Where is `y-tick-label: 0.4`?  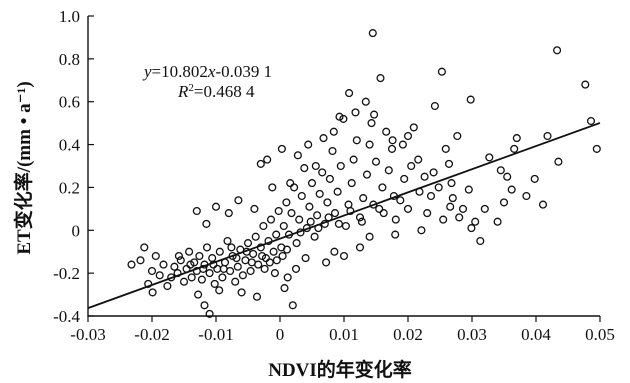
y-tick-label: 0.4 is located at coordinates (70, 145).